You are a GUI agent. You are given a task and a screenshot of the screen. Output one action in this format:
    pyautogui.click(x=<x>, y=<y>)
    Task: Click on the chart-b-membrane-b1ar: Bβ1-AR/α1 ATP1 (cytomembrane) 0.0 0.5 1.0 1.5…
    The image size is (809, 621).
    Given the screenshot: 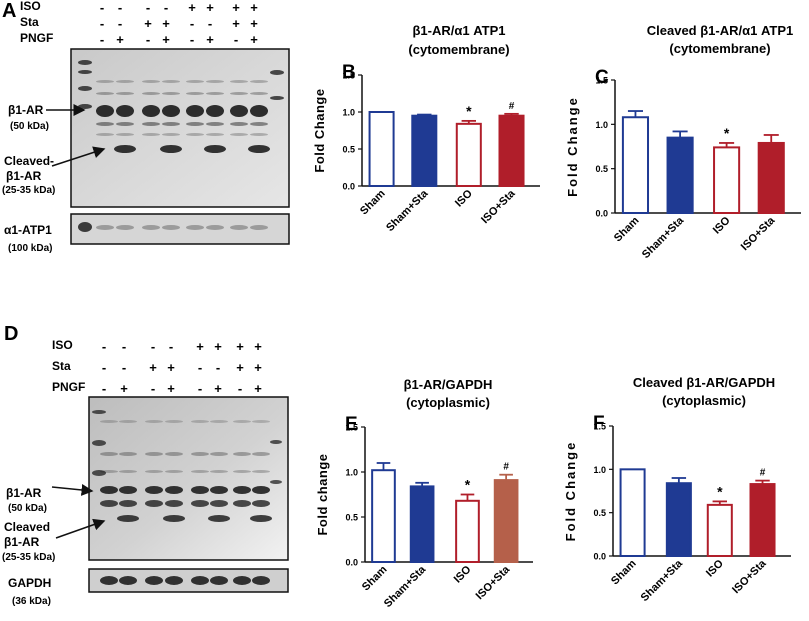 What is the action you would take?
    pyautogui.click(x=426, y=128)
    